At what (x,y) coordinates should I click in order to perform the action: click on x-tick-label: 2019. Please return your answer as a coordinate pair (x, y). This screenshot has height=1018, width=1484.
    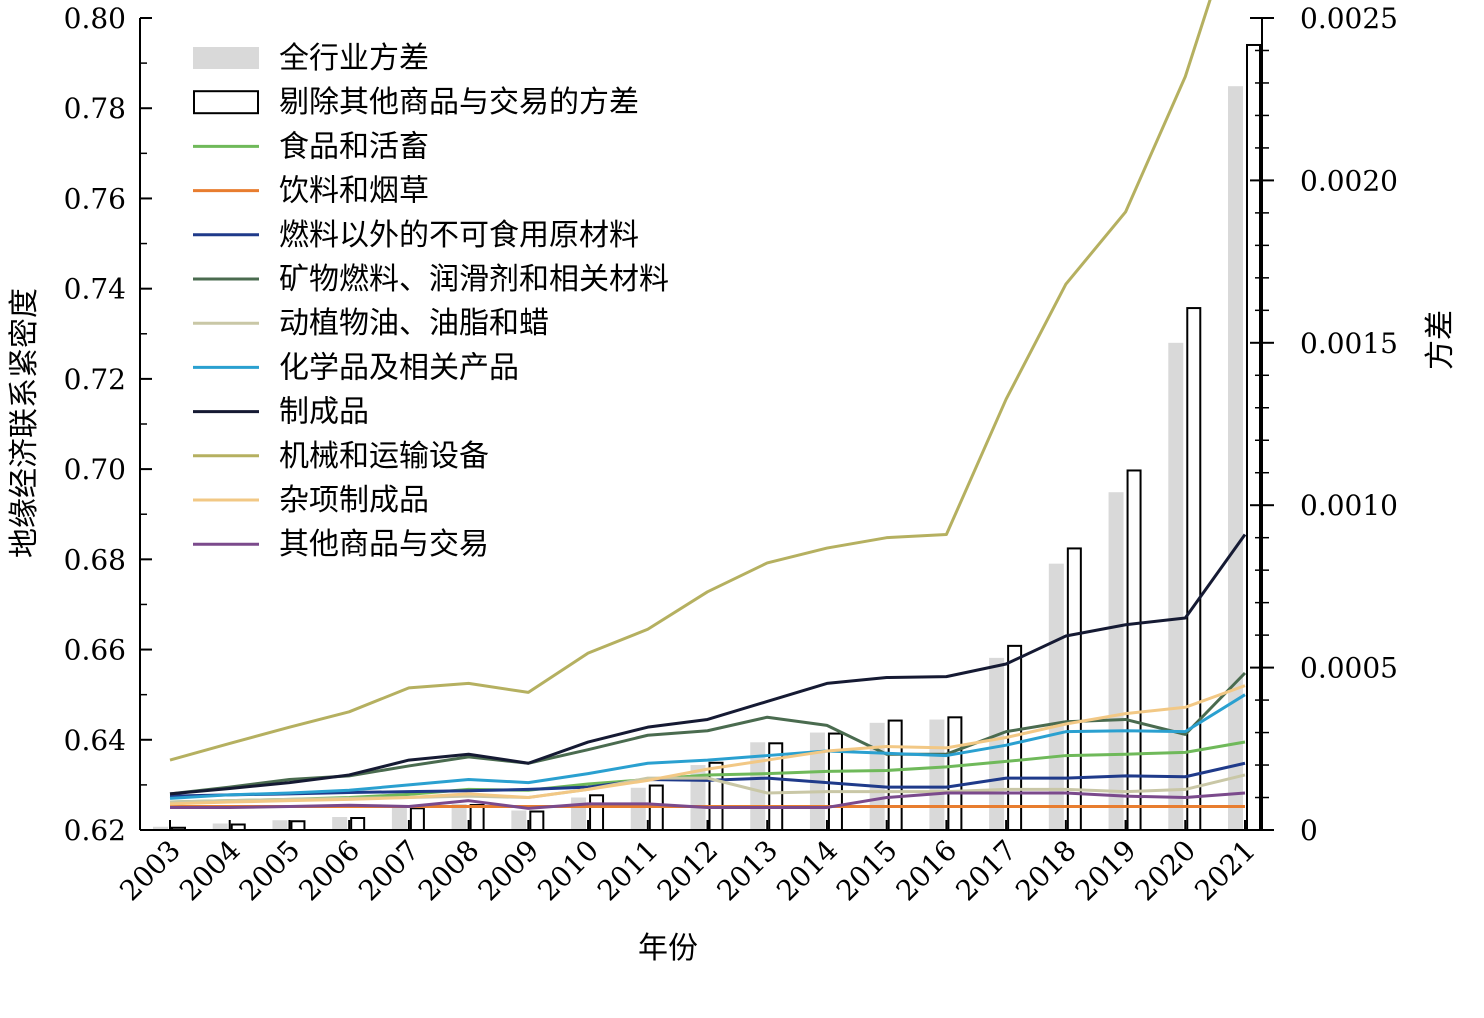
    Looking at the image, I should click on (1106, 871).